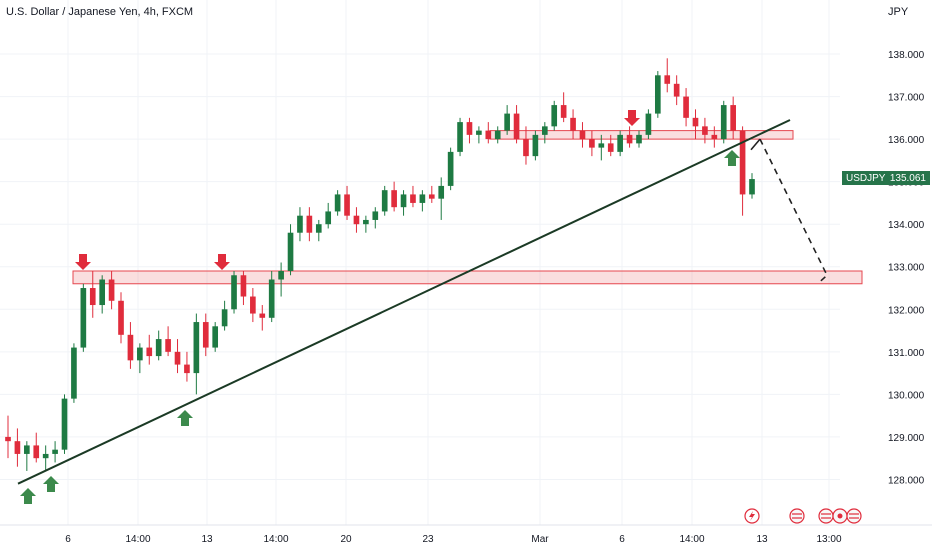  What do you see at coordinates (906, 395) in the screenshot?
I see `y-tick-label: 130.000` at bounding box center [906, 395].